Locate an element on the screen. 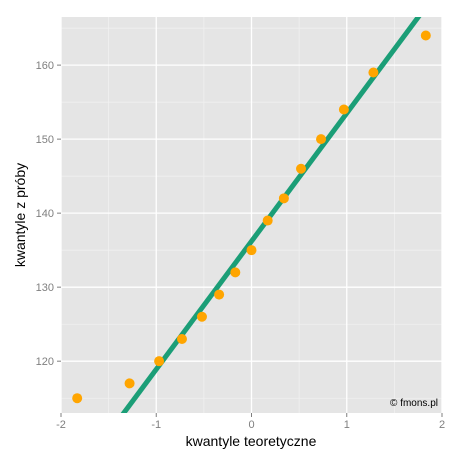 The height and width of the screenshot is (460, 460). y-tick-label: 140 is located at coordinates (45, 214).